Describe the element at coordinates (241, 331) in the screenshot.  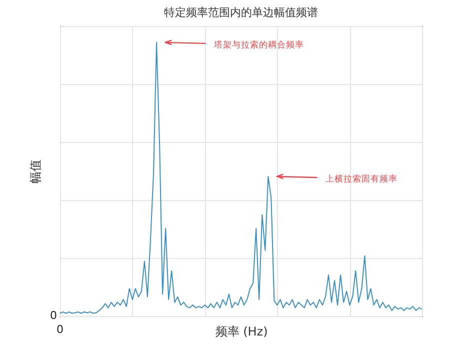
I see `x-axis-title: 频率 (Hz)` at that location.